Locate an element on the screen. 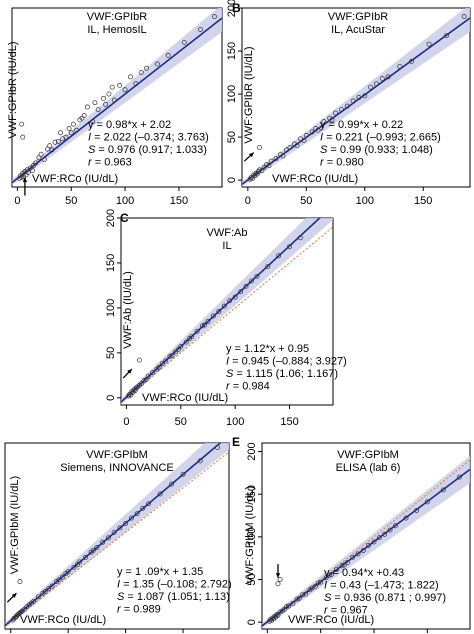 This screenshot has height=634, width=474. assay-title: VWF:Ab is located at coordinates (227, 233).